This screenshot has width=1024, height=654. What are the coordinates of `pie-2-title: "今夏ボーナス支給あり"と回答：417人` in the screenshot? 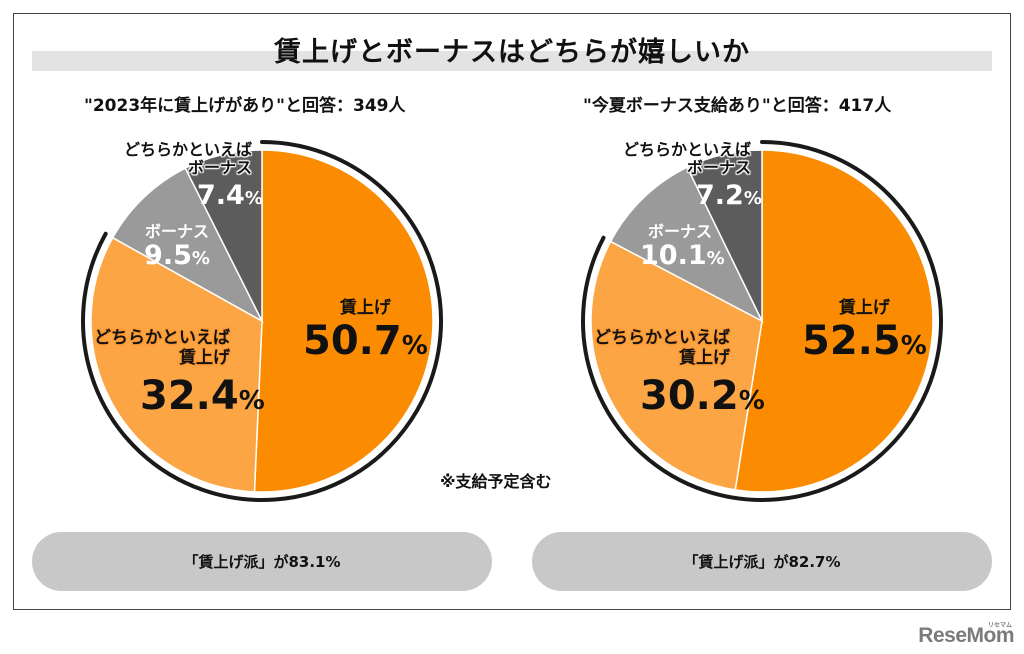 It's located at (737, 106).